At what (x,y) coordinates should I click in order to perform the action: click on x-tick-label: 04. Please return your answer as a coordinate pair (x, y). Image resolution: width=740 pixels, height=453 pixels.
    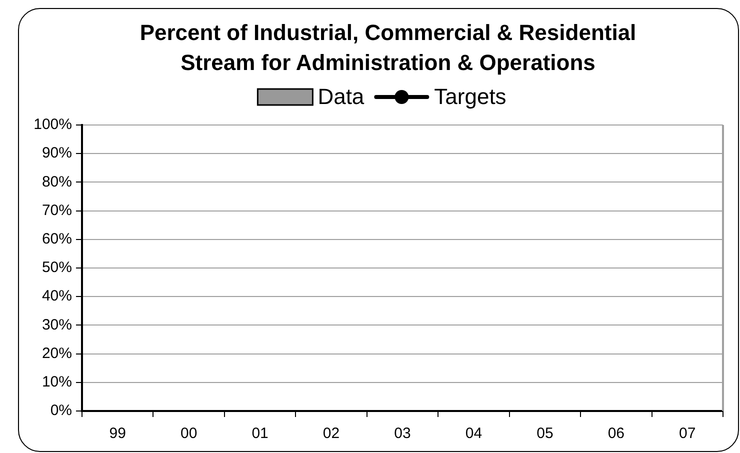
    Looking at the image, I should click on (473, 433).